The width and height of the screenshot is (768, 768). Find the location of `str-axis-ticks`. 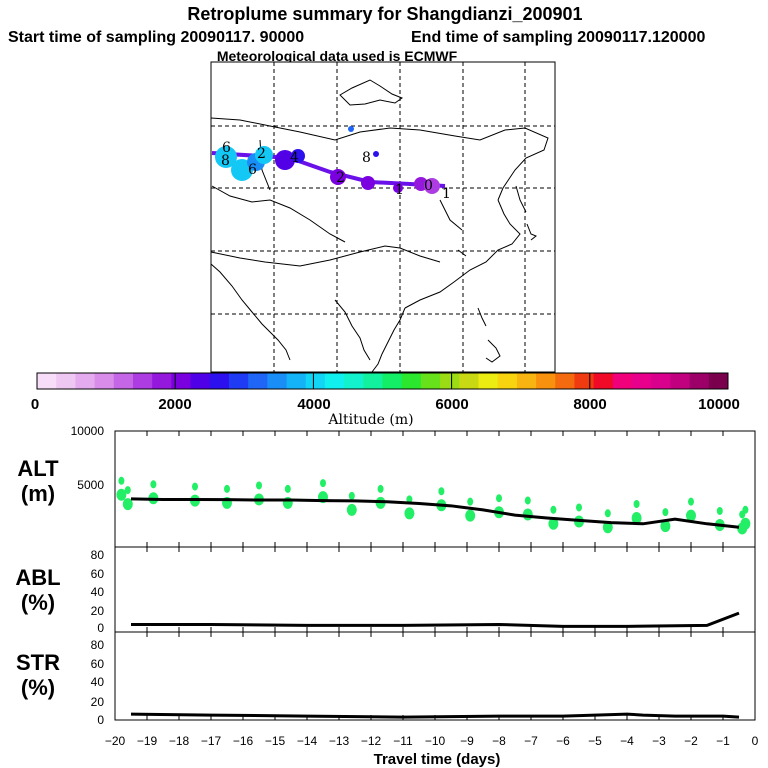

str-axis-ticks is located at coordinates (435, 676).